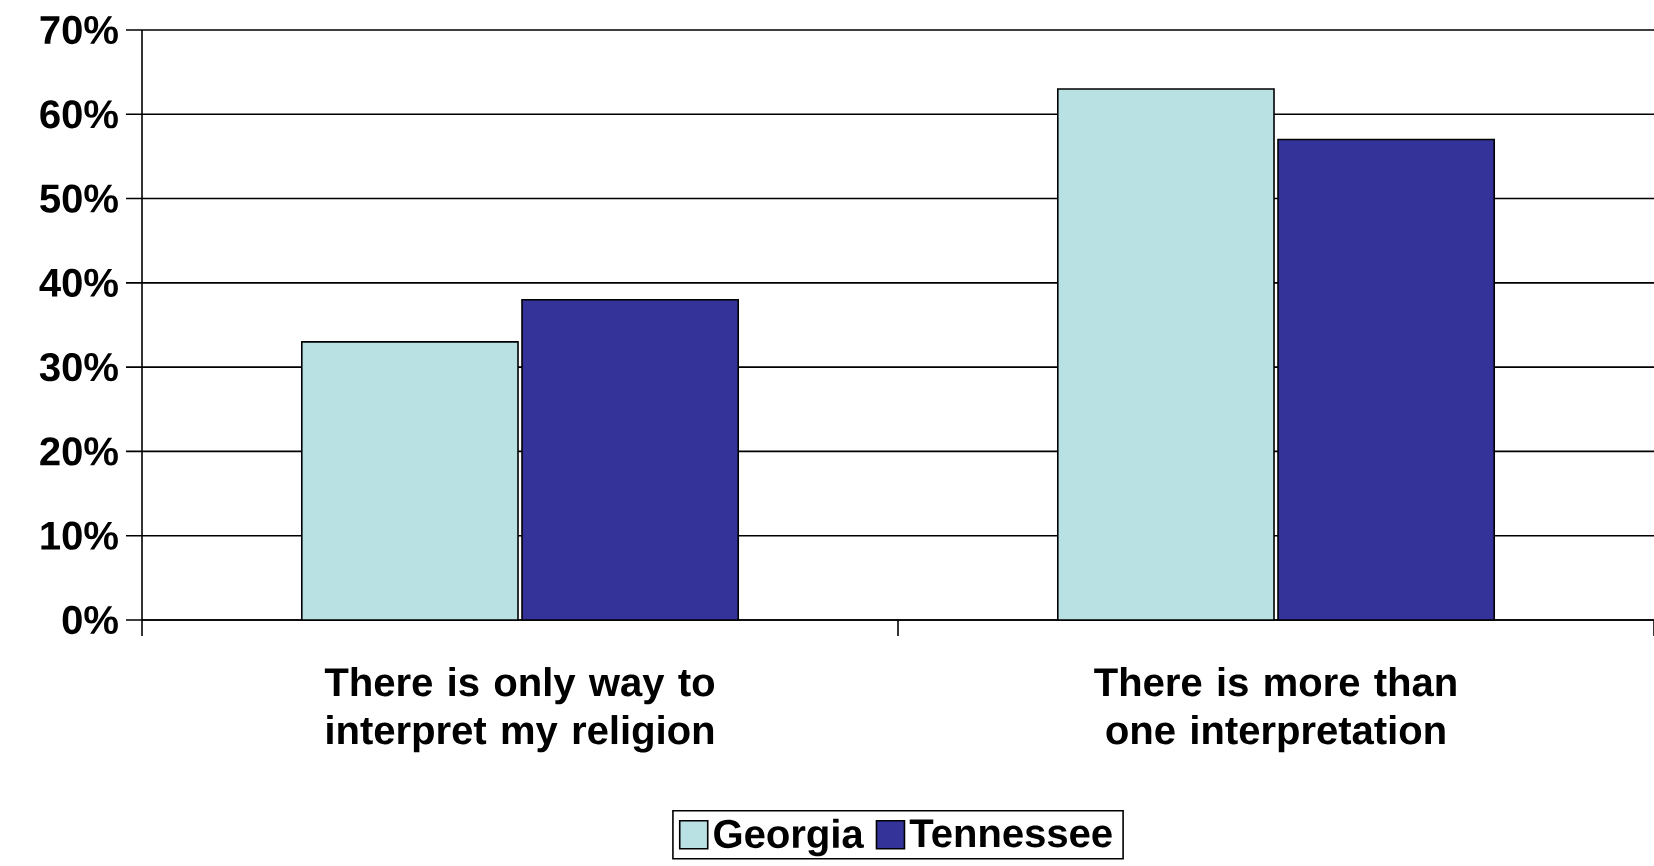  Describe the element at coordinates (79, 30) in the screenshot. I see `y-tick-label: 70%` at that location.